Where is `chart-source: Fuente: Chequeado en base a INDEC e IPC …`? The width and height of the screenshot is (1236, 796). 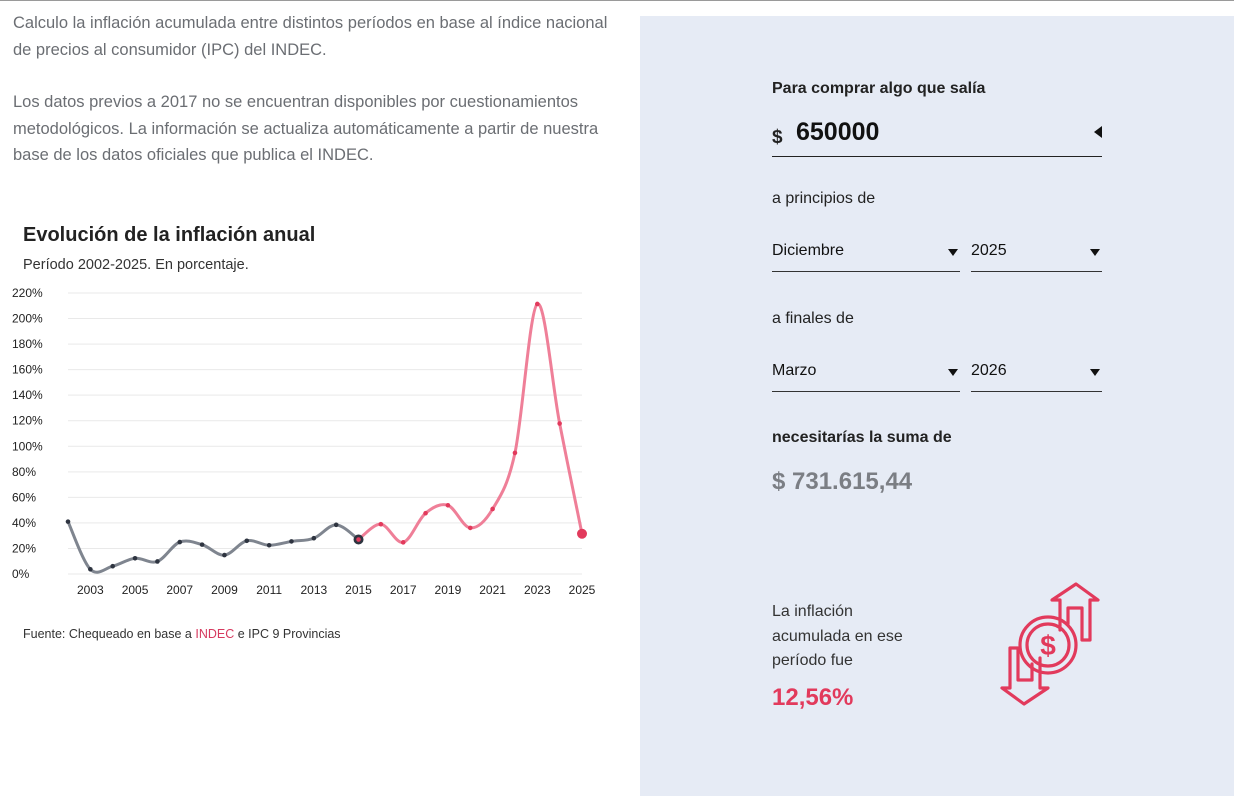 chart-source: Fuente: Chequeado en base a INDEC e IPC … is located at coordinates (182, 634).